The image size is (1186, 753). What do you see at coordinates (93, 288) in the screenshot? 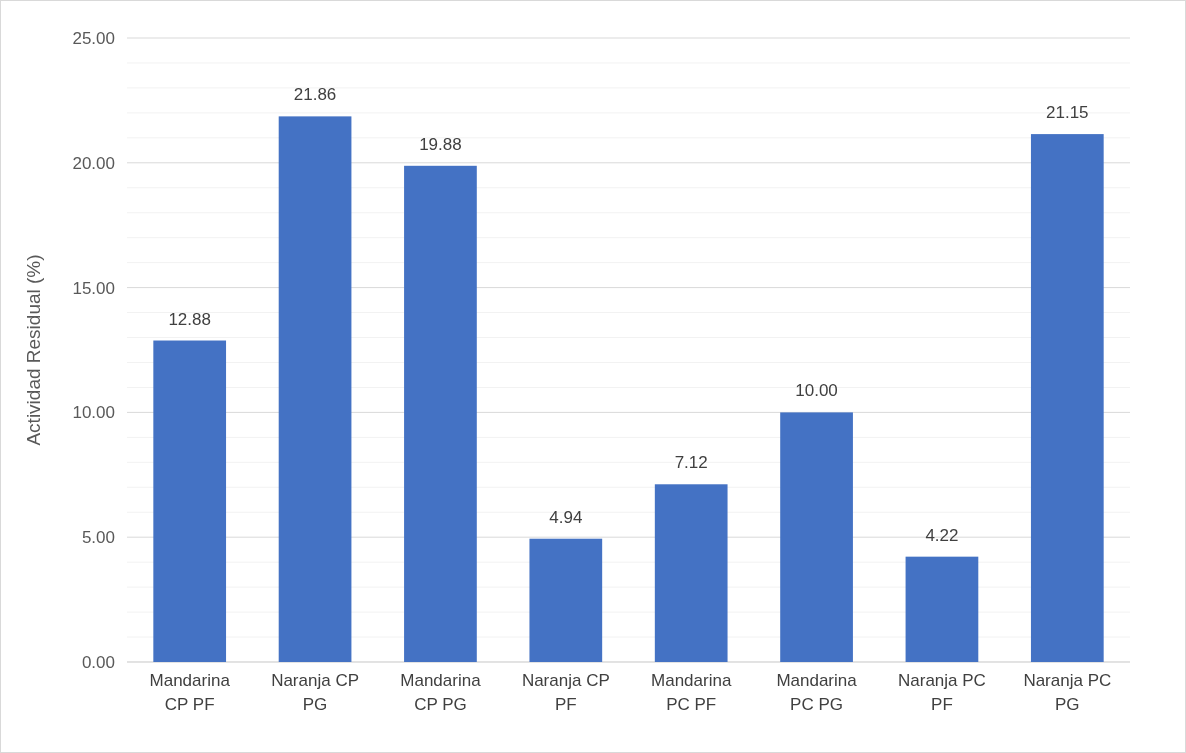
I see `y-tick-label: 15.00` at bounding box center [93, 288].